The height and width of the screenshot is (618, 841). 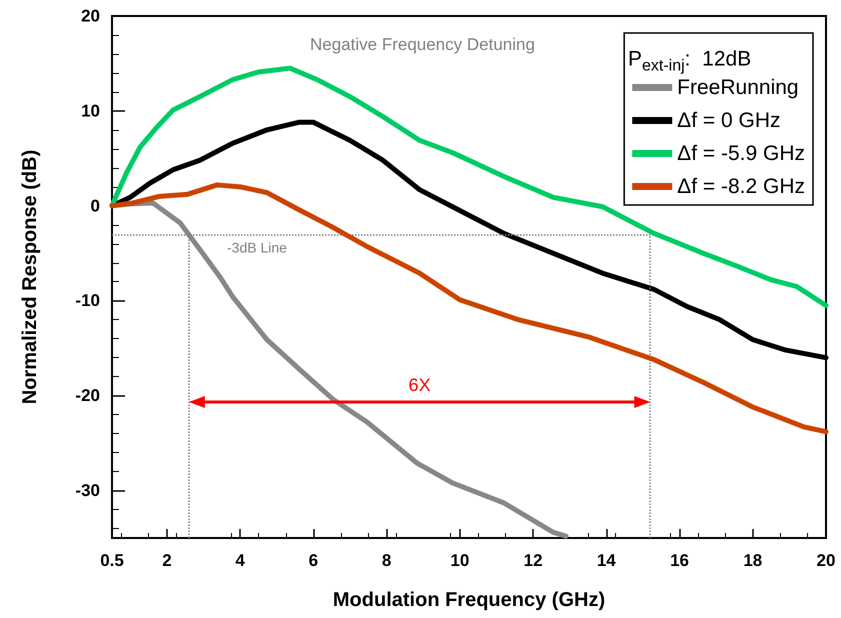 I want to click on annotation: Negative Frequency Detuning, so click(x=422, y=44).